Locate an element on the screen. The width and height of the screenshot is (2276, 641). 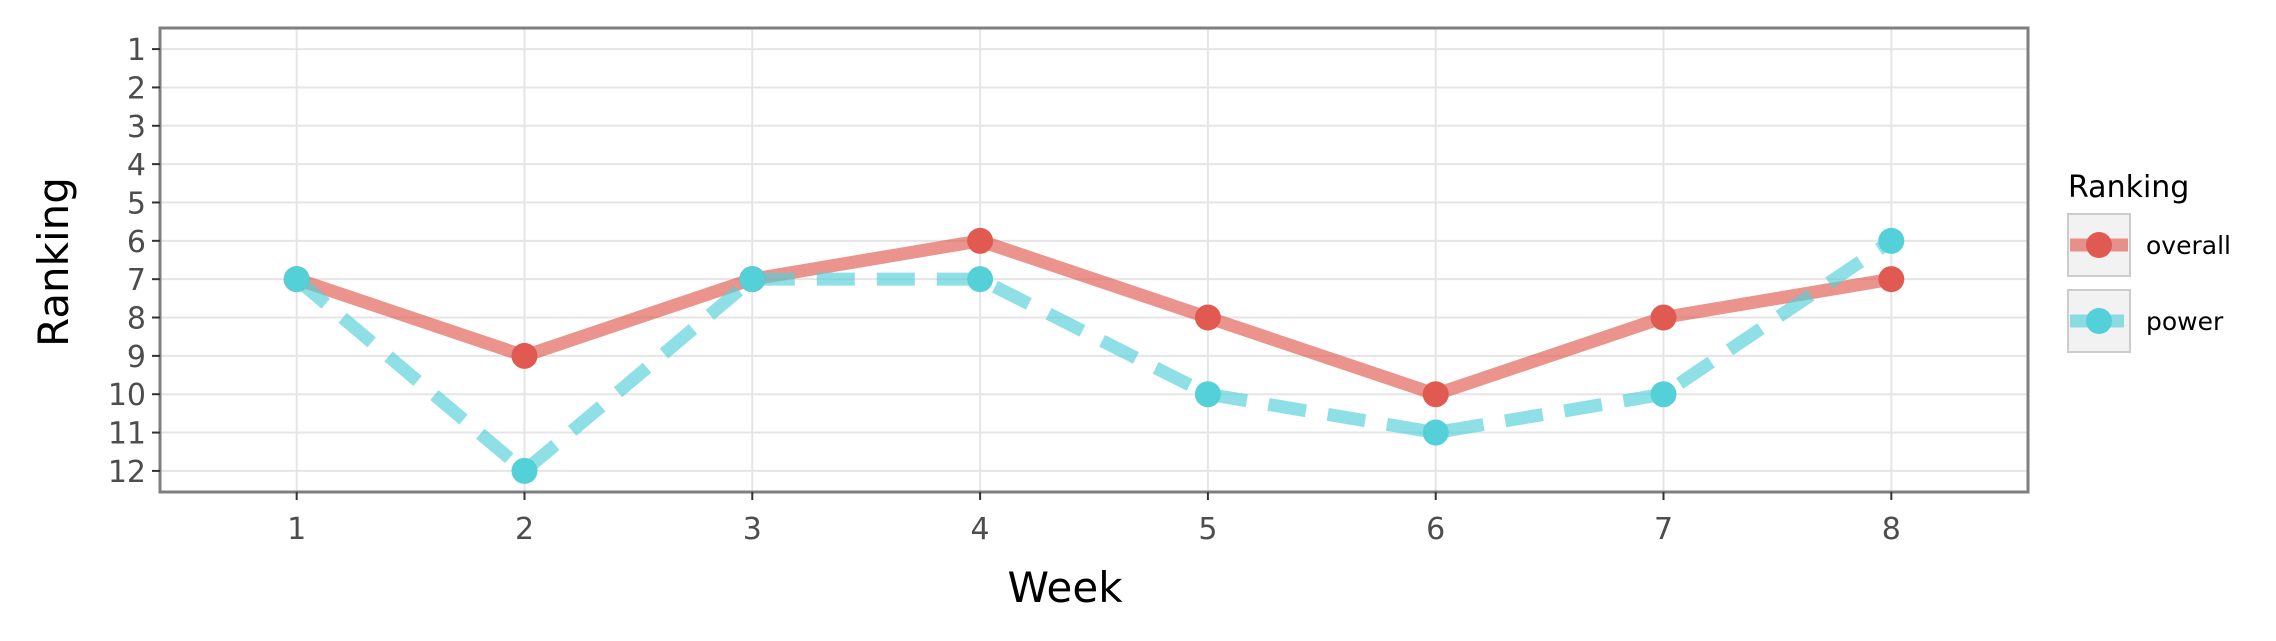
y-tick-label: 12 is located at coordinates (127, 472).